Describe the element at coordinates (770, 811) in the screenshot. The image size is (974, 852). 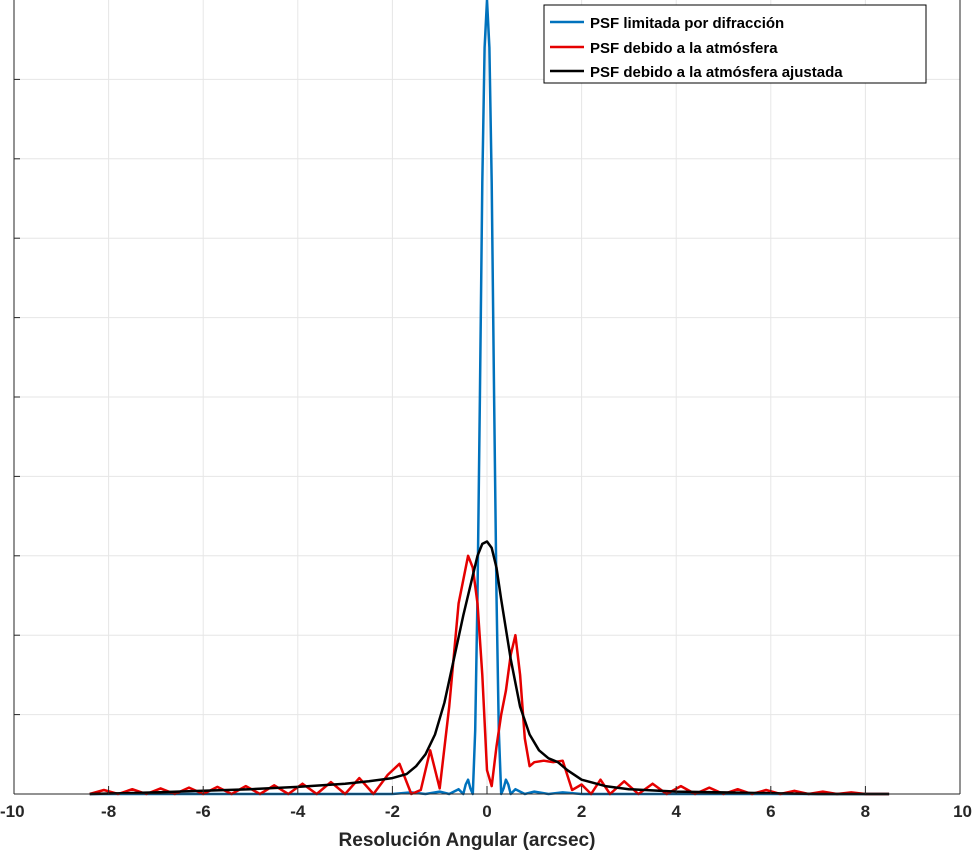
I see `x-tick-label: 6` at that location.